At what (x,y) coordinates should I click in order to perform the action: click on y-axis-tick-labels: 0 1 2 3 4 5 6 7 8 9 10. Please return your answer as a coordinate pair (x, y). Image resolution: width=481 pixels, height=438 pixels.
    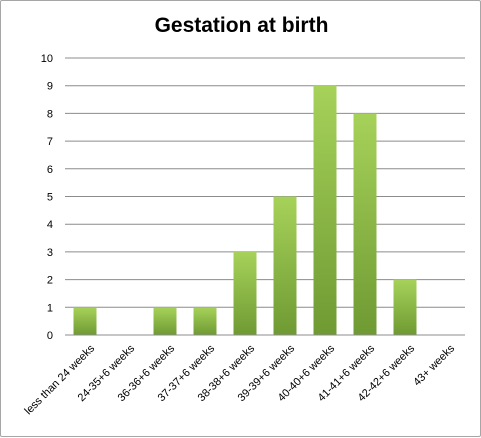
    Looking at the image, I should click on (47, 197).